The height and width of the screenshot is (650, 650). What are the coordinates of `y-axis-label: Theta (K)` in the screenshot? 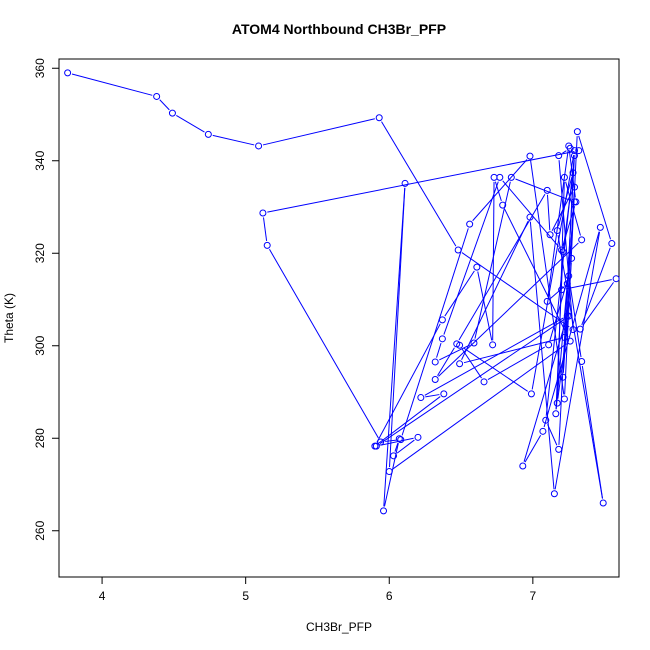 It's located at (9, 318).